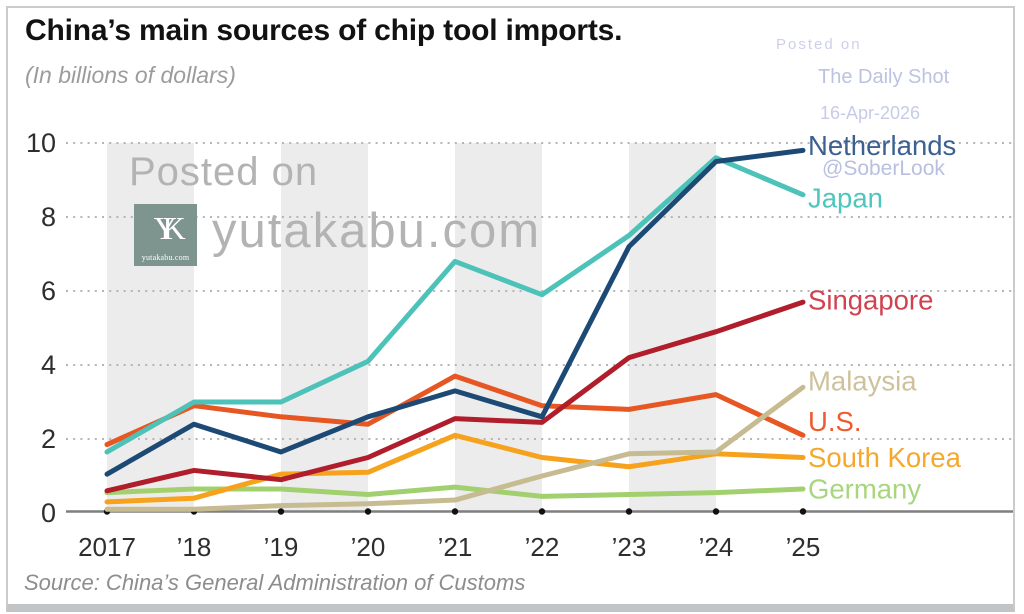 The width and height of the screenshot is (1024, 614). Describe the element at coordinates (48, 439) in the screenshot. I see `y-axis-label: 2` at that location.